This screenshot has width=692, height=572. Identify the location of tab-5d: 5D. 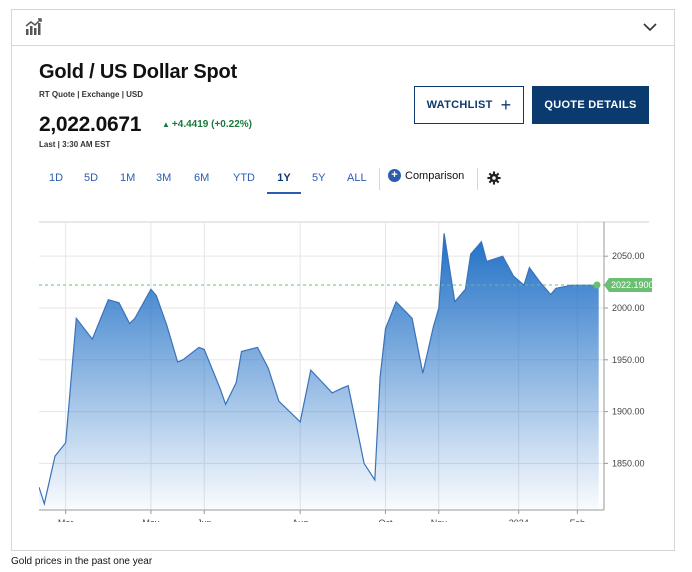
(91, 178).